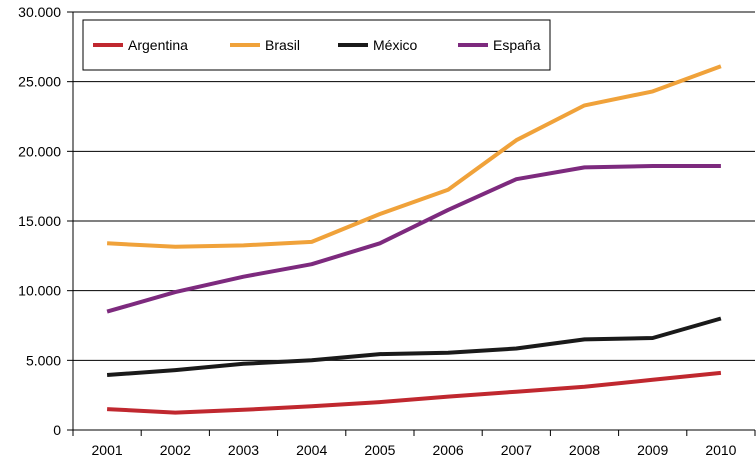  I want to click on series-line-méxico, so click(414, 346).